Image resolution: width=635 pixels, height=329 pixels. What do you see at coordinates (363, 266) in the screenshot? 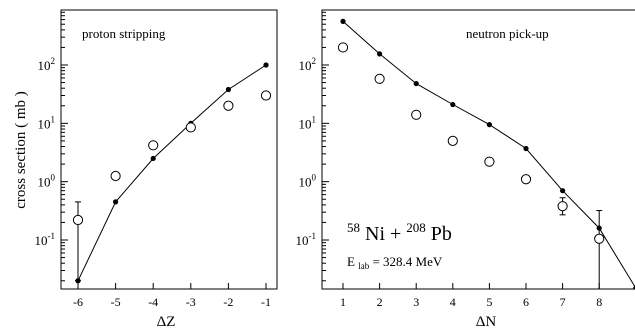
I see `energy-subscript: lab` at bounding box center [363, 266].